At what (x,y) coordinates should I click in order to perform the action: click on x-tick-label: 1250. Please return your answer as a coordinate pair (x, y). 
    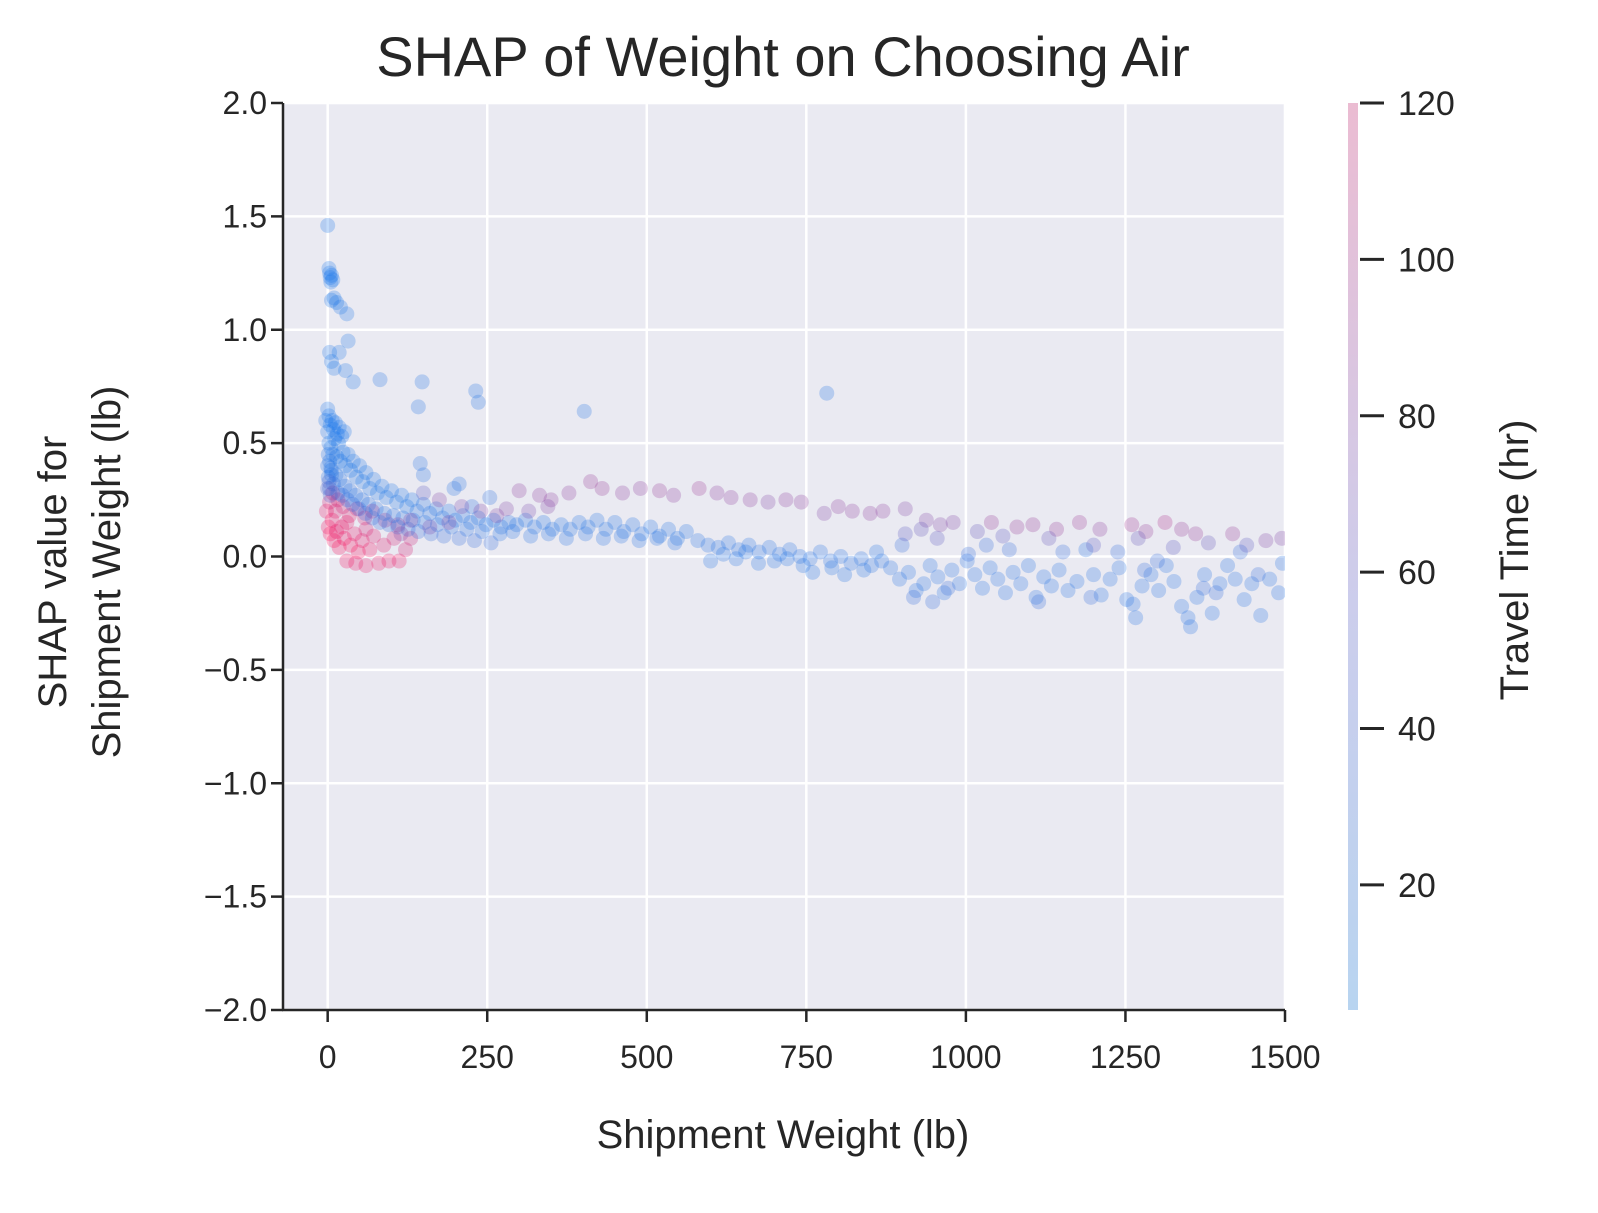
    Looking at the image, I should click on (1125, 1057).